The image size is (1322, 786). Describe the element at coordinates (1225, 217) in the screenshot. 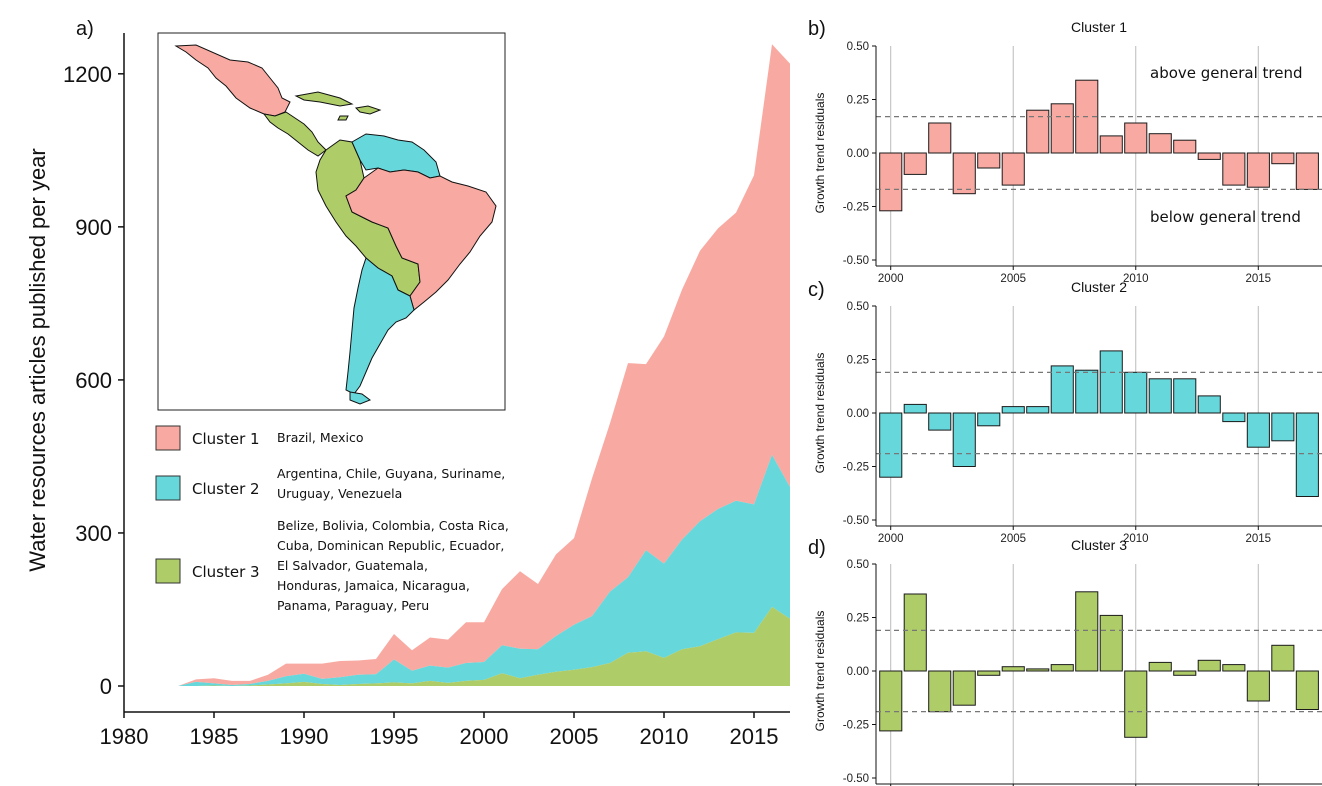

I see `below-trend-annotation: below general trend` at that location.